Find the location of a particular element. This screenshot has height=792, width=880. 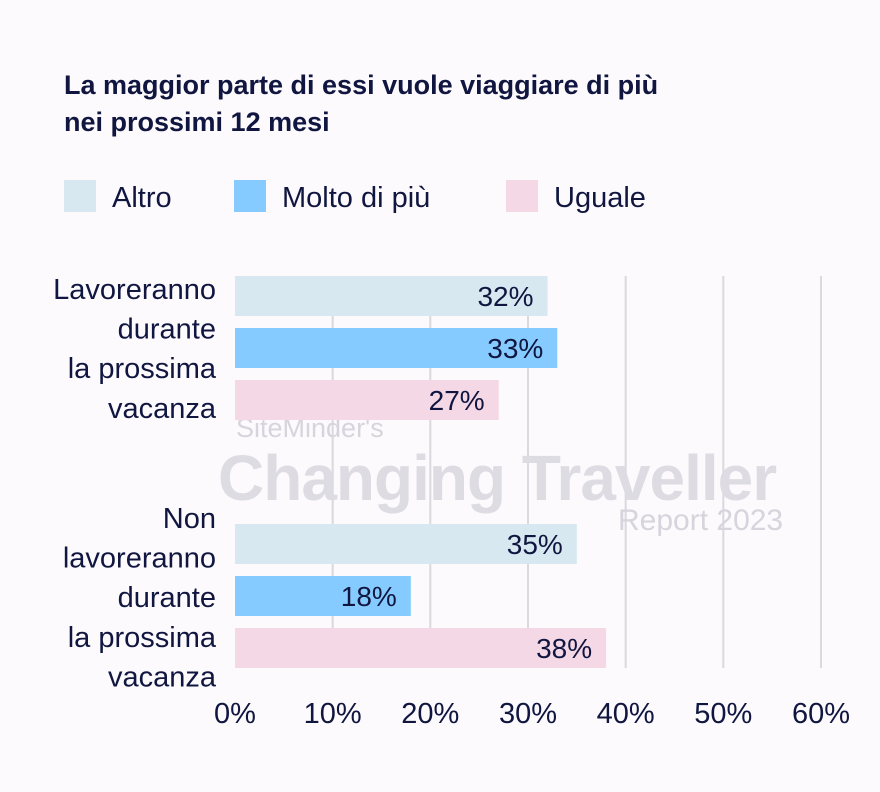

chart-title-line: nei prossimi 12 mesi is located at coordinates (197, 122).